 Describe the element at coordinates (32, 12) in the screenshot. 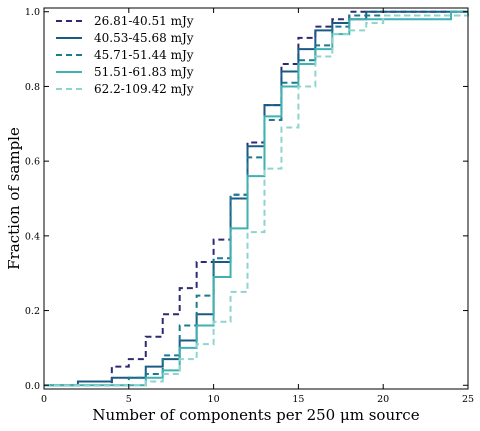

I see `y-tick-label: 1.0` at that location.